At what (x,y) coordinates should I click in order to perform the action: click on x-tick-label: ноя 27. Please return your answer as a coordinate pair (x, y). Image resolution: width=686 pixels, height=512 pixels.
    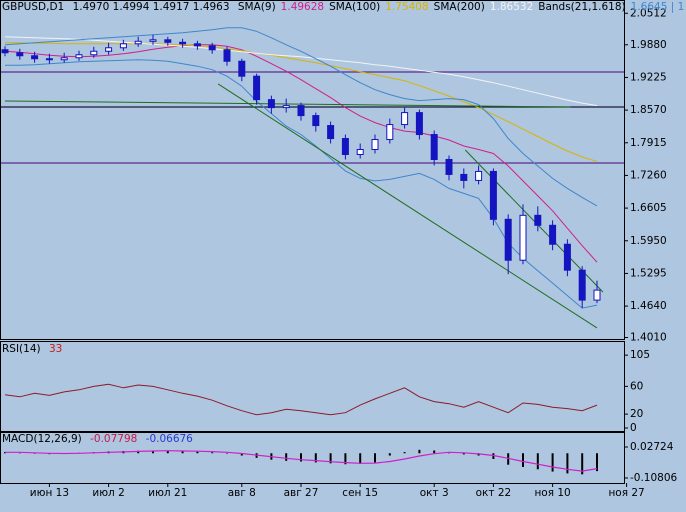
    Looking at the image, I should click on (626, 493).